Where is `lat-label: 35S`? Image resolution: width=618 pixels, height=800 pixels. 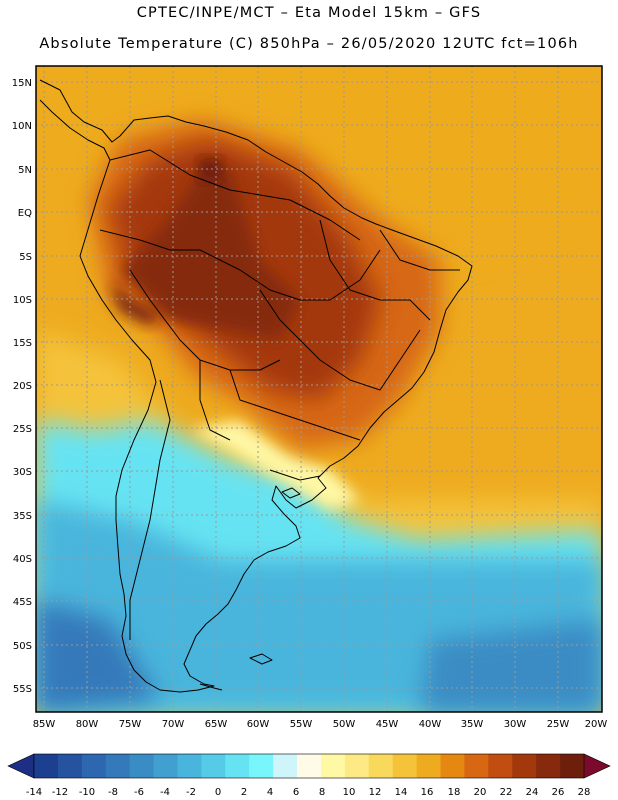
lat-label: 35S is located at coordinates (22, 516).